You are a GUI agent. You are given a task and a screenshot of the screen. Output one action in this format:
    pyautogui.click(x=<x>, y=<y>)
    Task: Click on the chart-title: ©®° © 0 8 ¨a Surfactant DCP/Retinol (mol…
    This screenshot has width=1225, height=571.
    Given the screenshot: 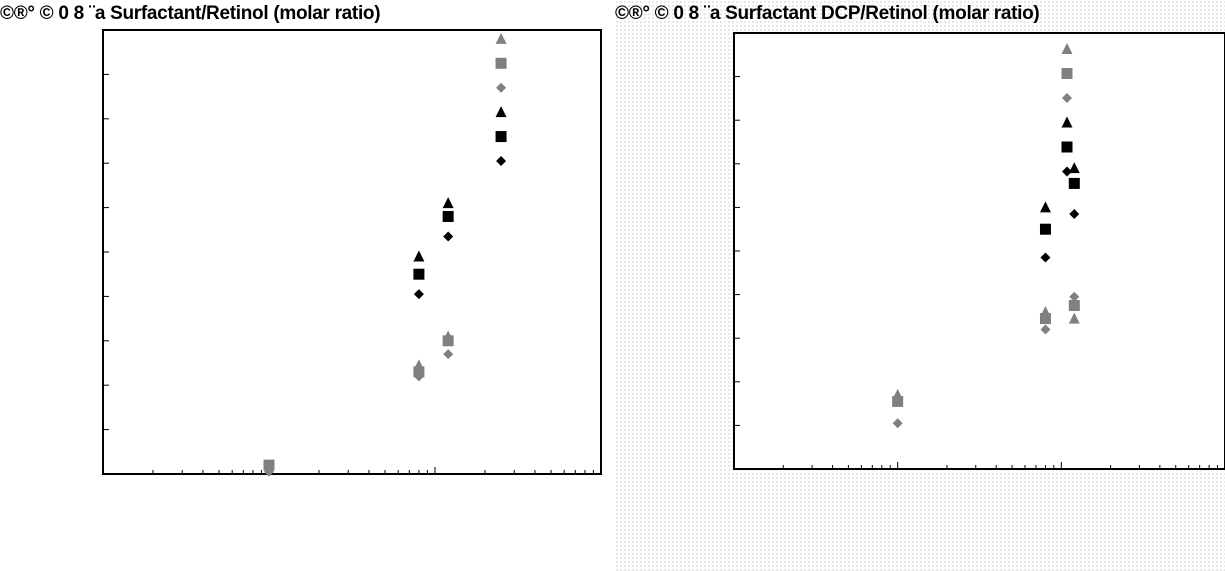 What is the action you would take?
    pyautogui.click(x=827, y=13)
    